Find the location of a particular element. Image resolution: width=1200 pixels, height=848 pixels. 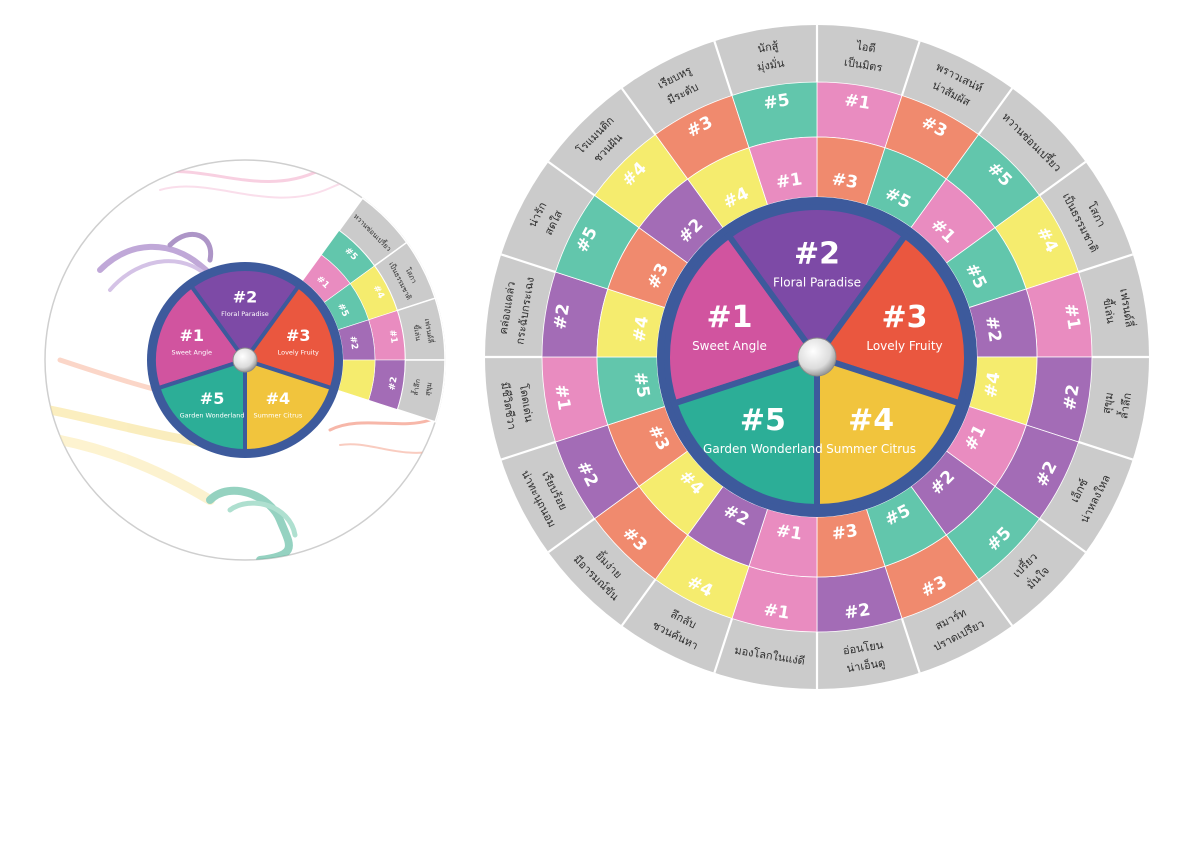

ring-inner-number: #2 is located at coordinates (993, 329).